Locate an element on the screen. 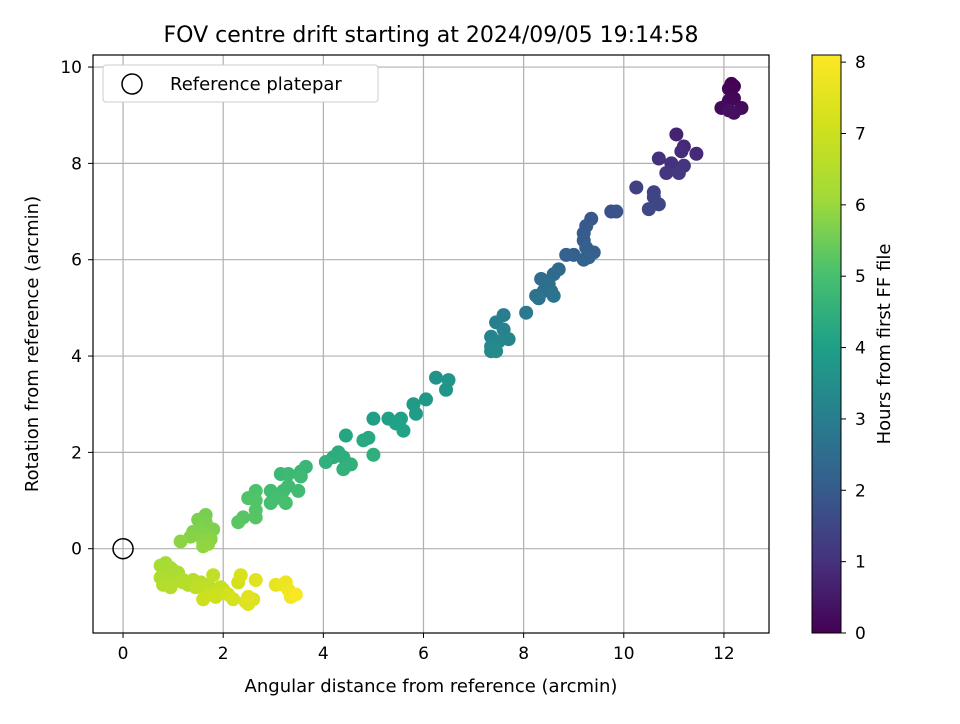 The height and width of the screenshot is (724, 960). x-tick-label: 8 is located at coordinates (523, 654).